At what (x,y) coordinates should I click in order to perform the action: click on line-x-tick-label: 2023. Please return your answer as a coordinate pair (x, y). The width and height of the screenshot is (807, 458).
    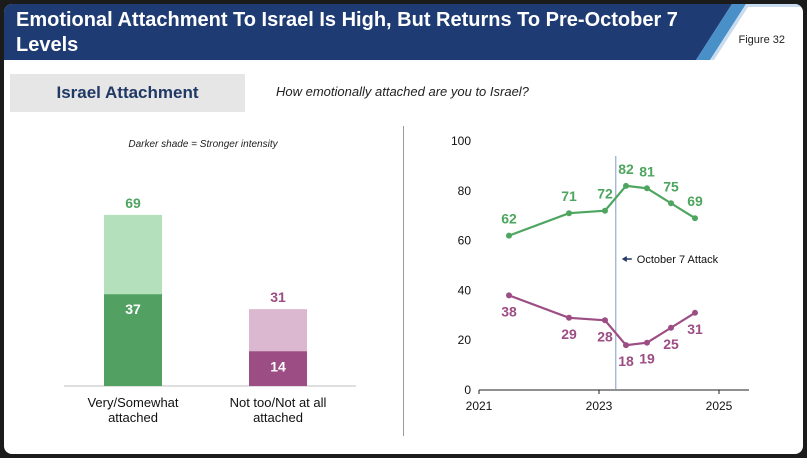
    Looking at the image, I should click on (599, 406).